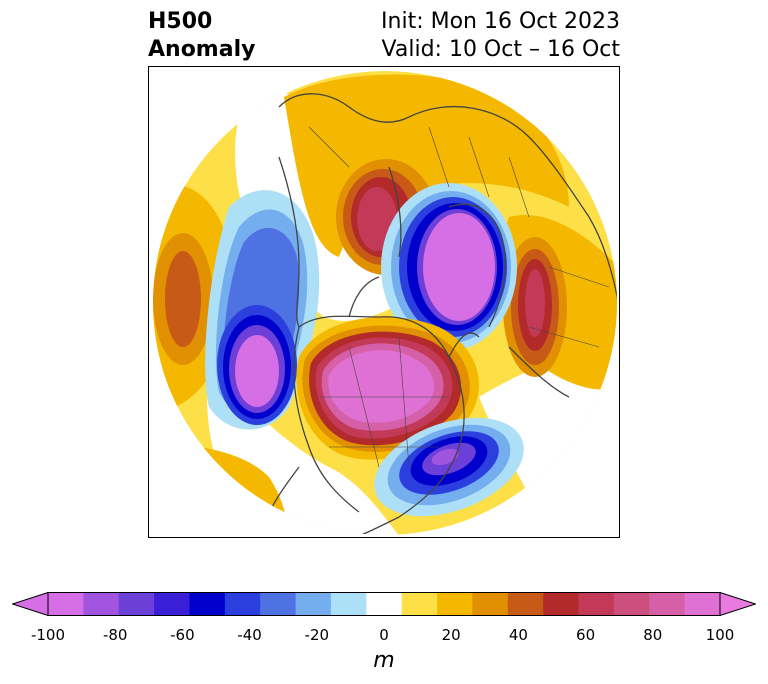 The width and height of the screenshot is (768, 684). I want to click on colorbar-tick-label: 80, so click(653, 635).